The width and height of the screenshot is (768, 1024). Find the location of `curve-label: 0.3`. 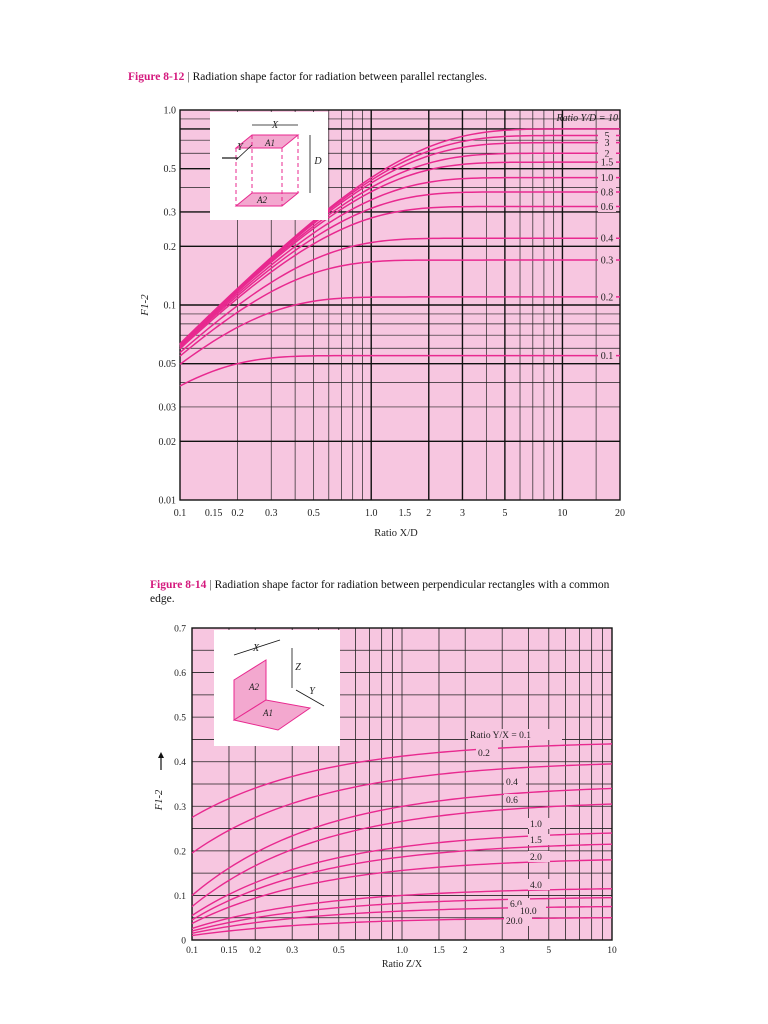

curve-label: 0.3 is located at coordinates (607, 261).